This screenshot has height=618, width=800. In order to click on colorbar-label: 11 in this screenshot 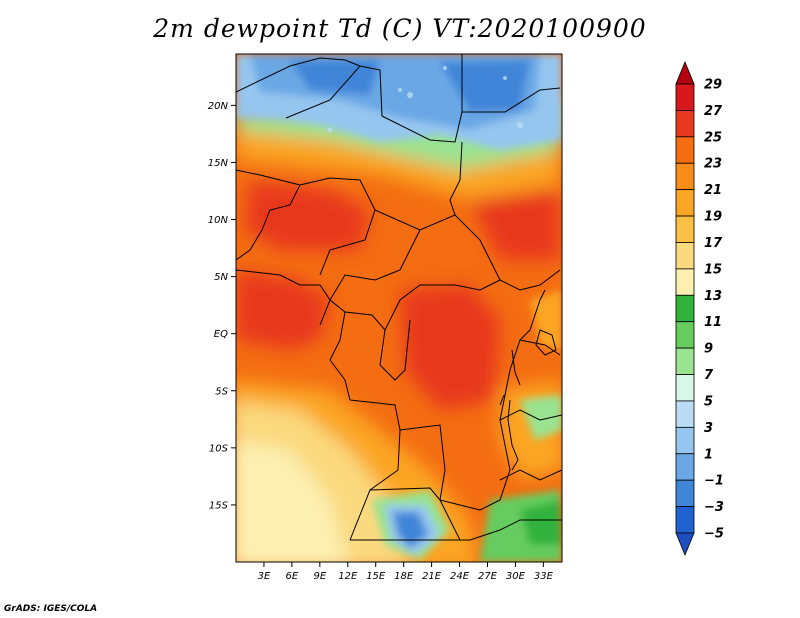, I will do `click(713, 322)`.